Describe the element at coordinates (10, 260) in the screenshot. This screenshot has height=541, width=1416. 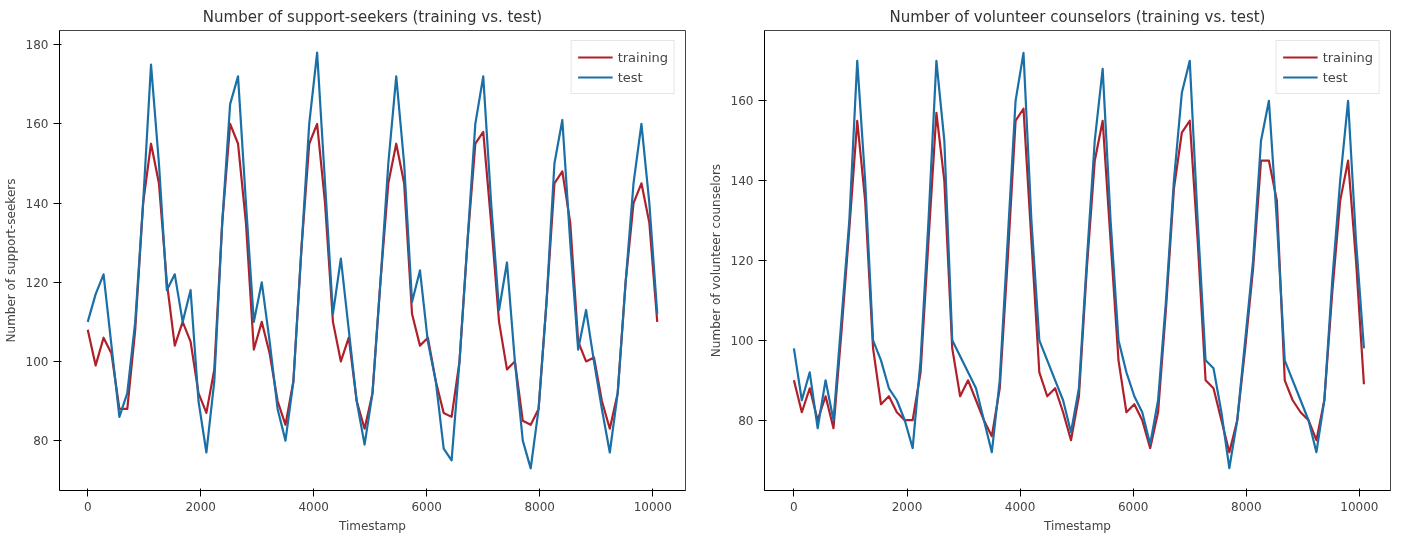
I see `y-axis-title: Number of support-seekers` at that location.